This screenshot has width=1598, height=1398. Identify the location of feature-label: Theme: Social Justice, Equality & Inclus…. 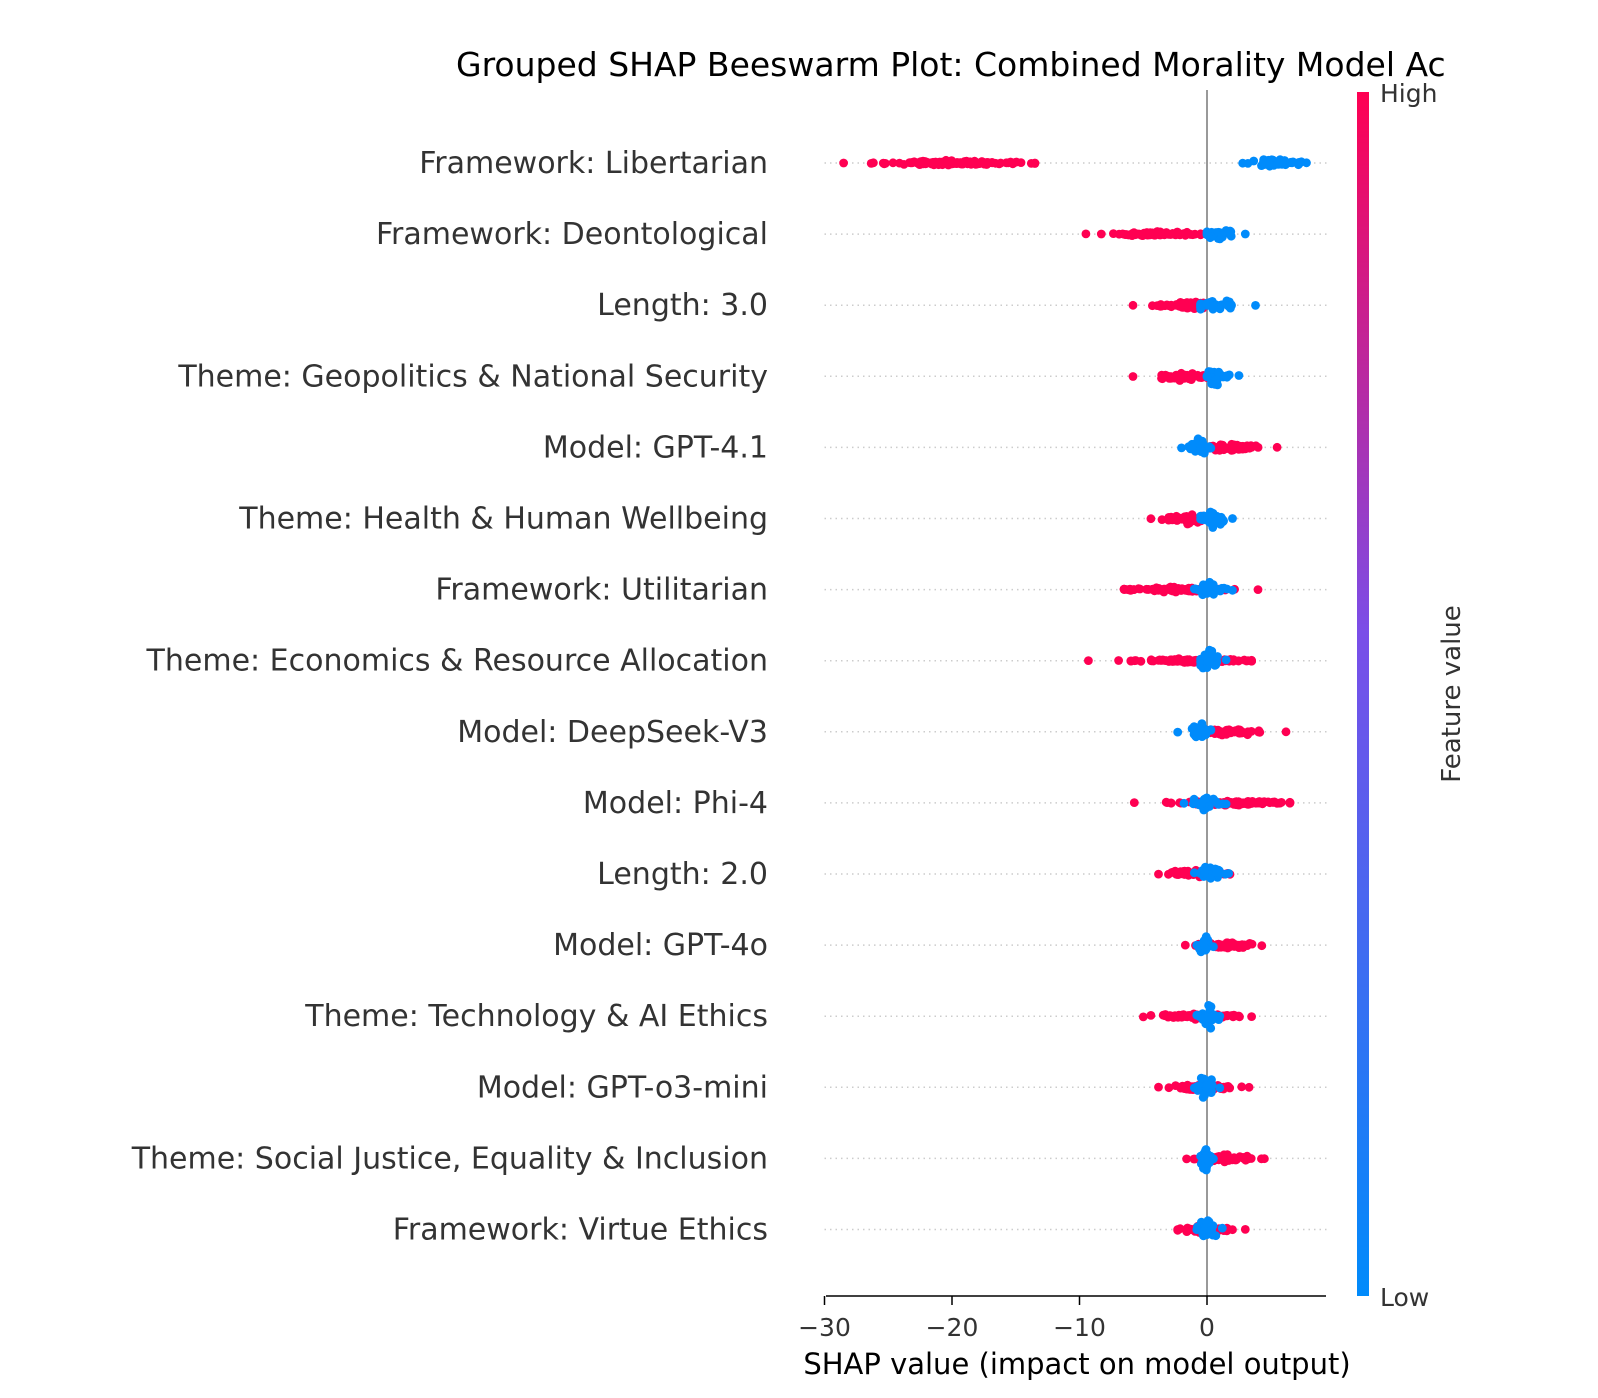
(449, 1158).